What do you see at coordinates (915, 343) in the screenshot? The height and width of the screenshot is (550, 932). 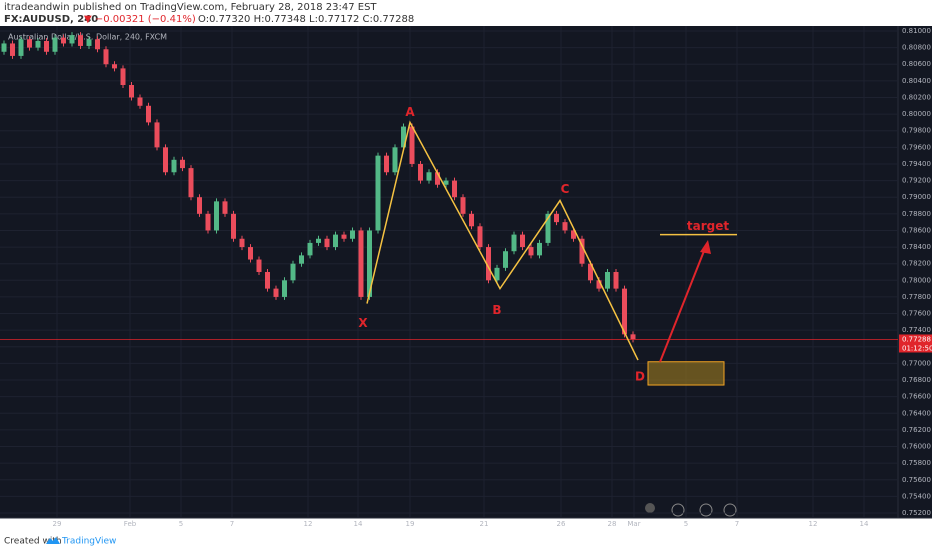 I see `last-price-badge` at bounding box center [915, 343].